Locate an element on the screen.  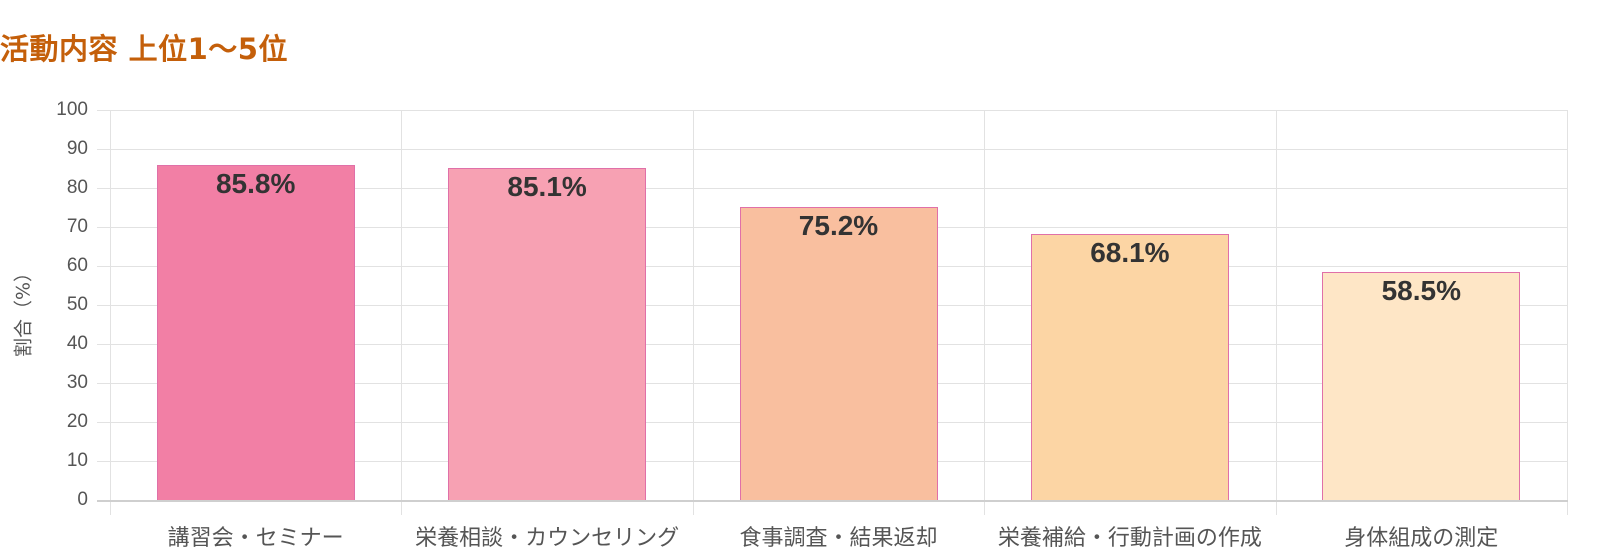
bar-value-label: 85.8% is located at coordinates (255, 184).